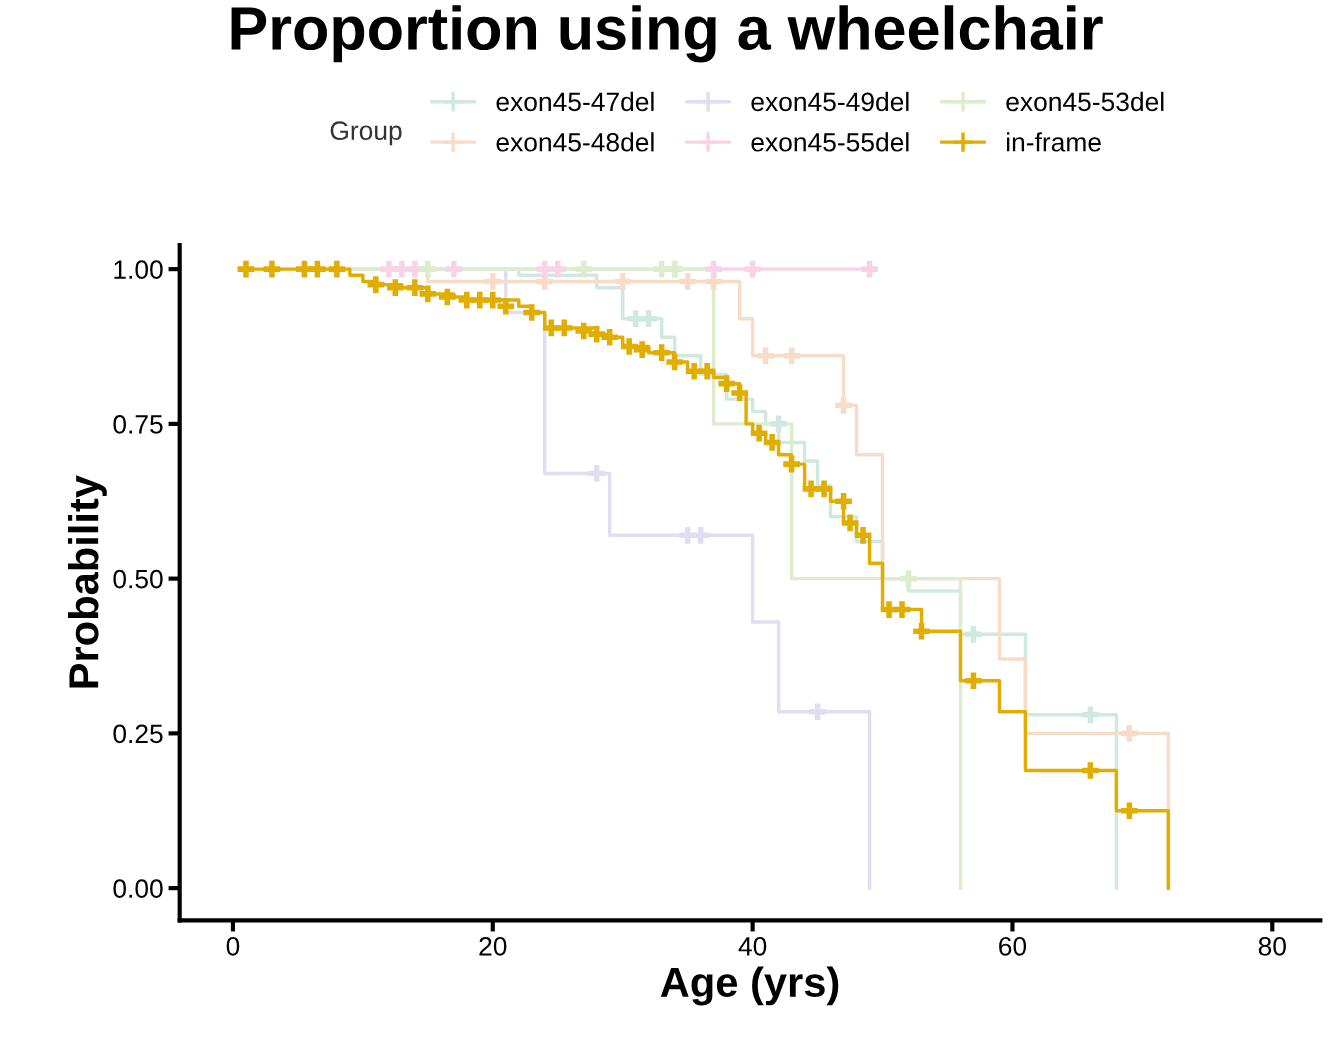 The height and width of the screenshot is (1047, 1331). What do you see at coordinates (830, 142) in the screenshot?
I see `legend-label: exon45-55del` at bounding box center [830, 142].